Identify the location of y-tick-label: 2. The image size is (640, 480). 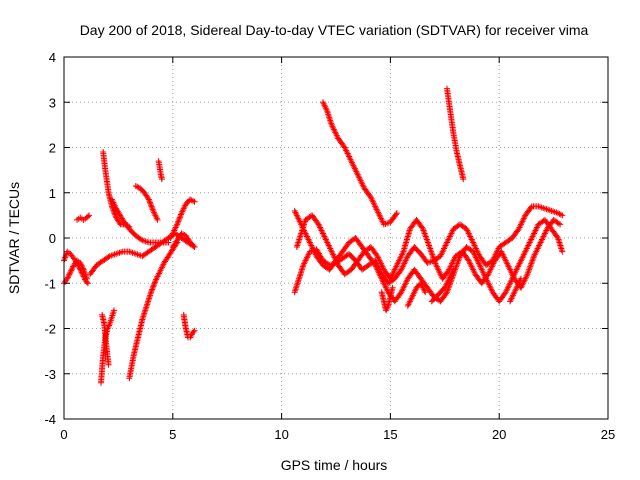
(52, 148).